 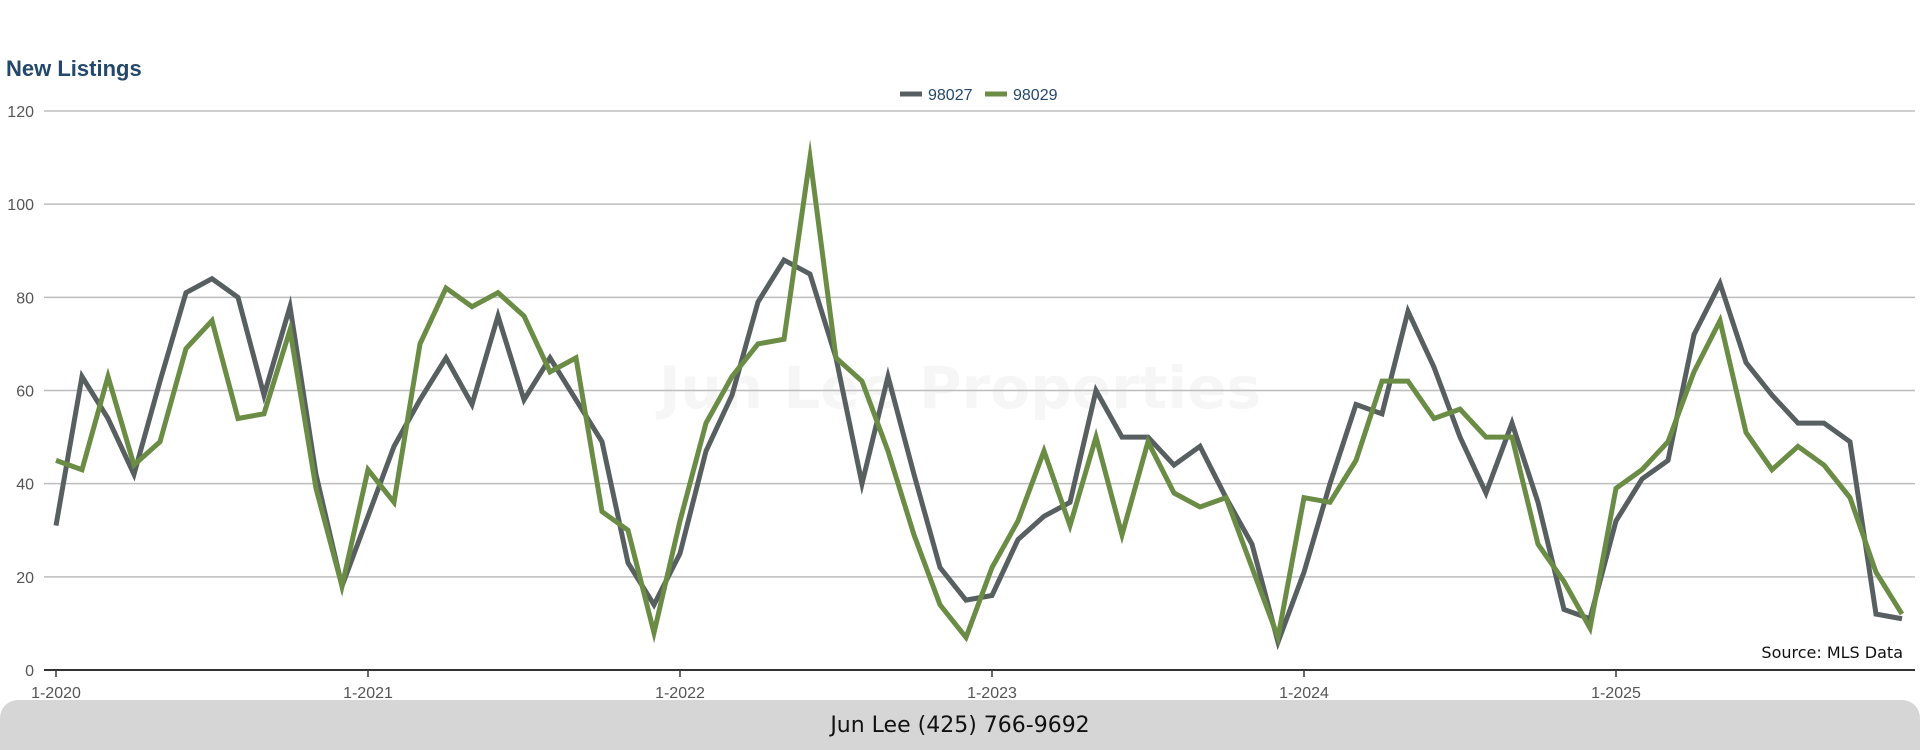 What do you see at coordinates (25, 392) in the screenshot?
I see `y-tick-label: 60` at bounding box center [25, 392].